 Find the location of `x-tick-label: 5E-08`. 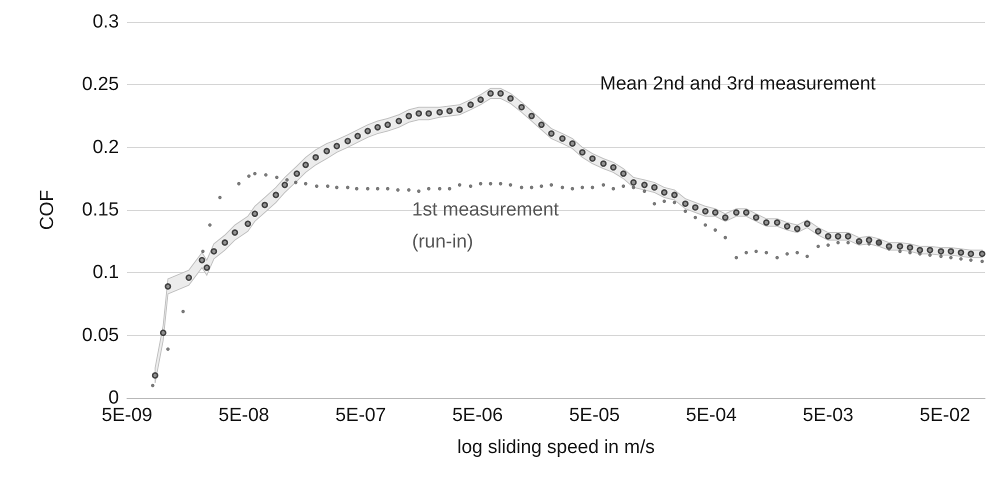

x-tick-label: 5E-08 is located at coordinates (244, 415).